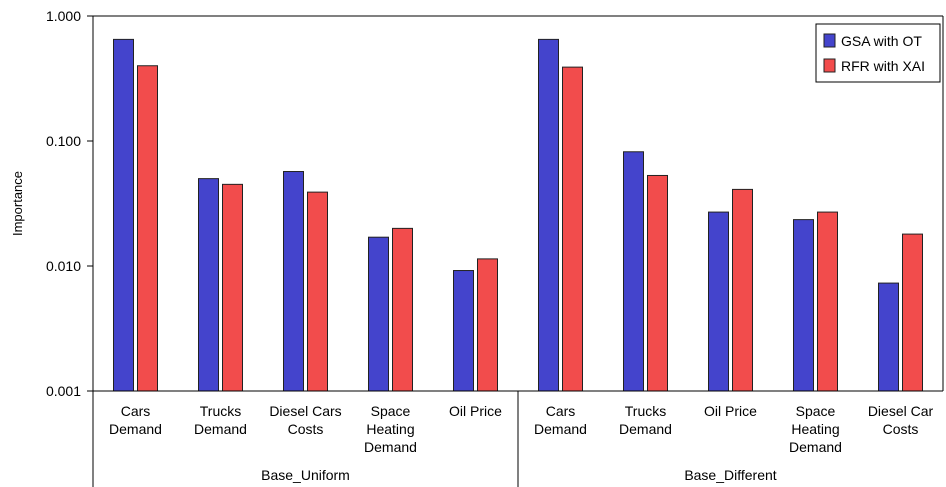 This screenshot has width=946, height=487. I want to click on bar-base_different-4-rfr, so click(912, 312).